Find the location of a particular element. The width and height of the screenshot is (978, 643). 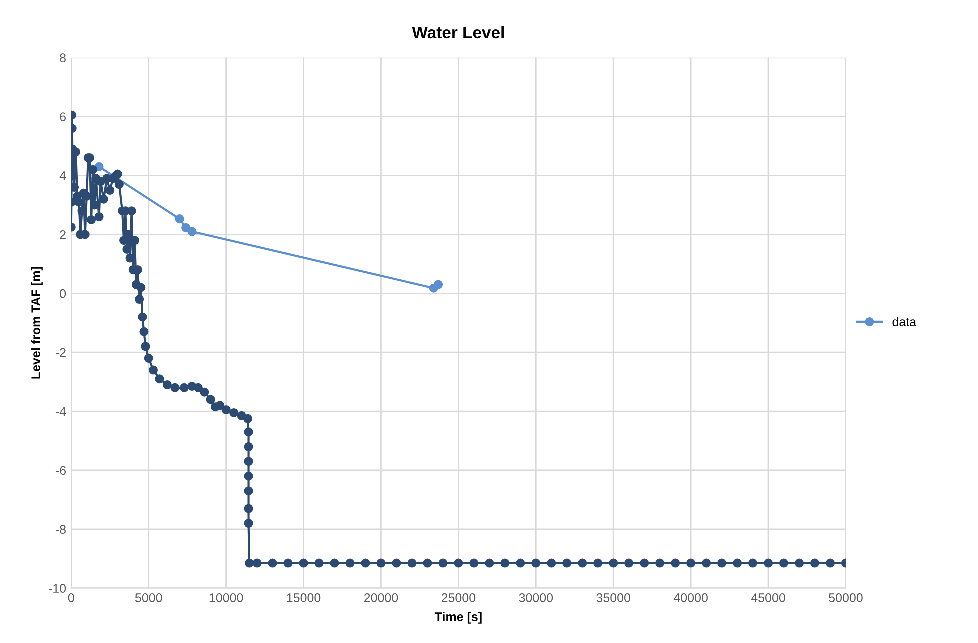

x-tick-label: 45000 is located at coordinates (768, 598).